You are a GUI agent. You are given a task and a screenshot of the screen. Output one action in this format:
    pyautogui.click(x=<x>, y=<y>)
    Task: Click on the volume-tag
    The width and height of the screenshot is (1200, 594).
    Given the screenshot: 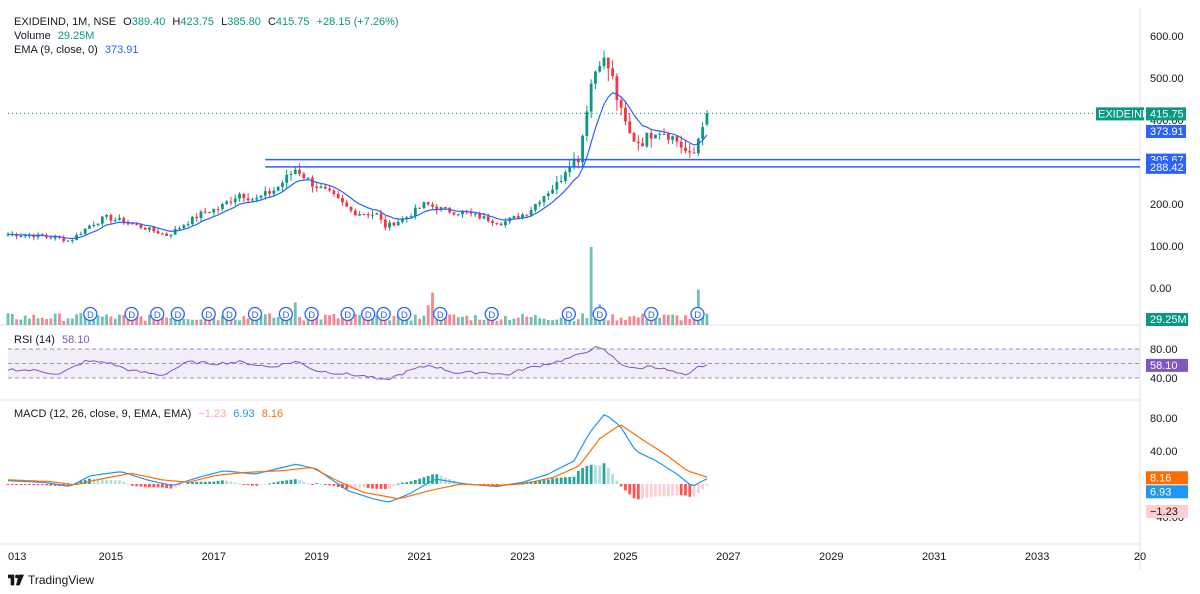 What is the action you would take?
    pyautogui.click(x=1167, y=319)
    